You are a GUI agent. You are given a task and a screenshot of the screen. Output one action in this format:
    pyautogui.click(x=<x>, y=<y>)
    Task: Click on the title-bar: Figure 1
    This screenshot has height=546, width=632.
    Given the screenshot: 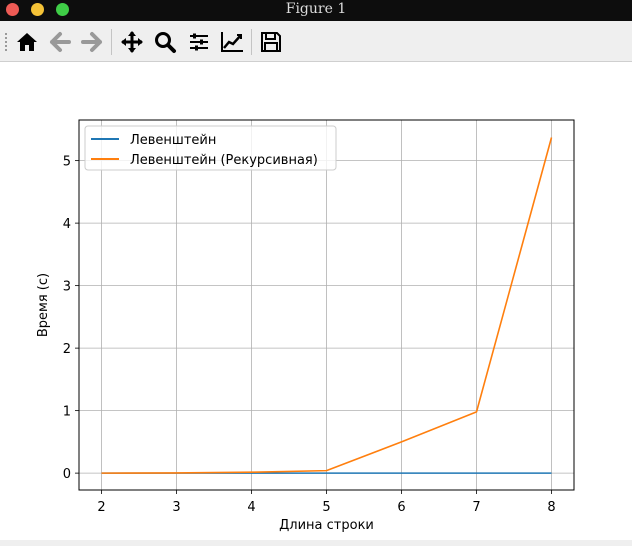 What is the action you would take?
    pyautogui.click(x=316, y=10)
    